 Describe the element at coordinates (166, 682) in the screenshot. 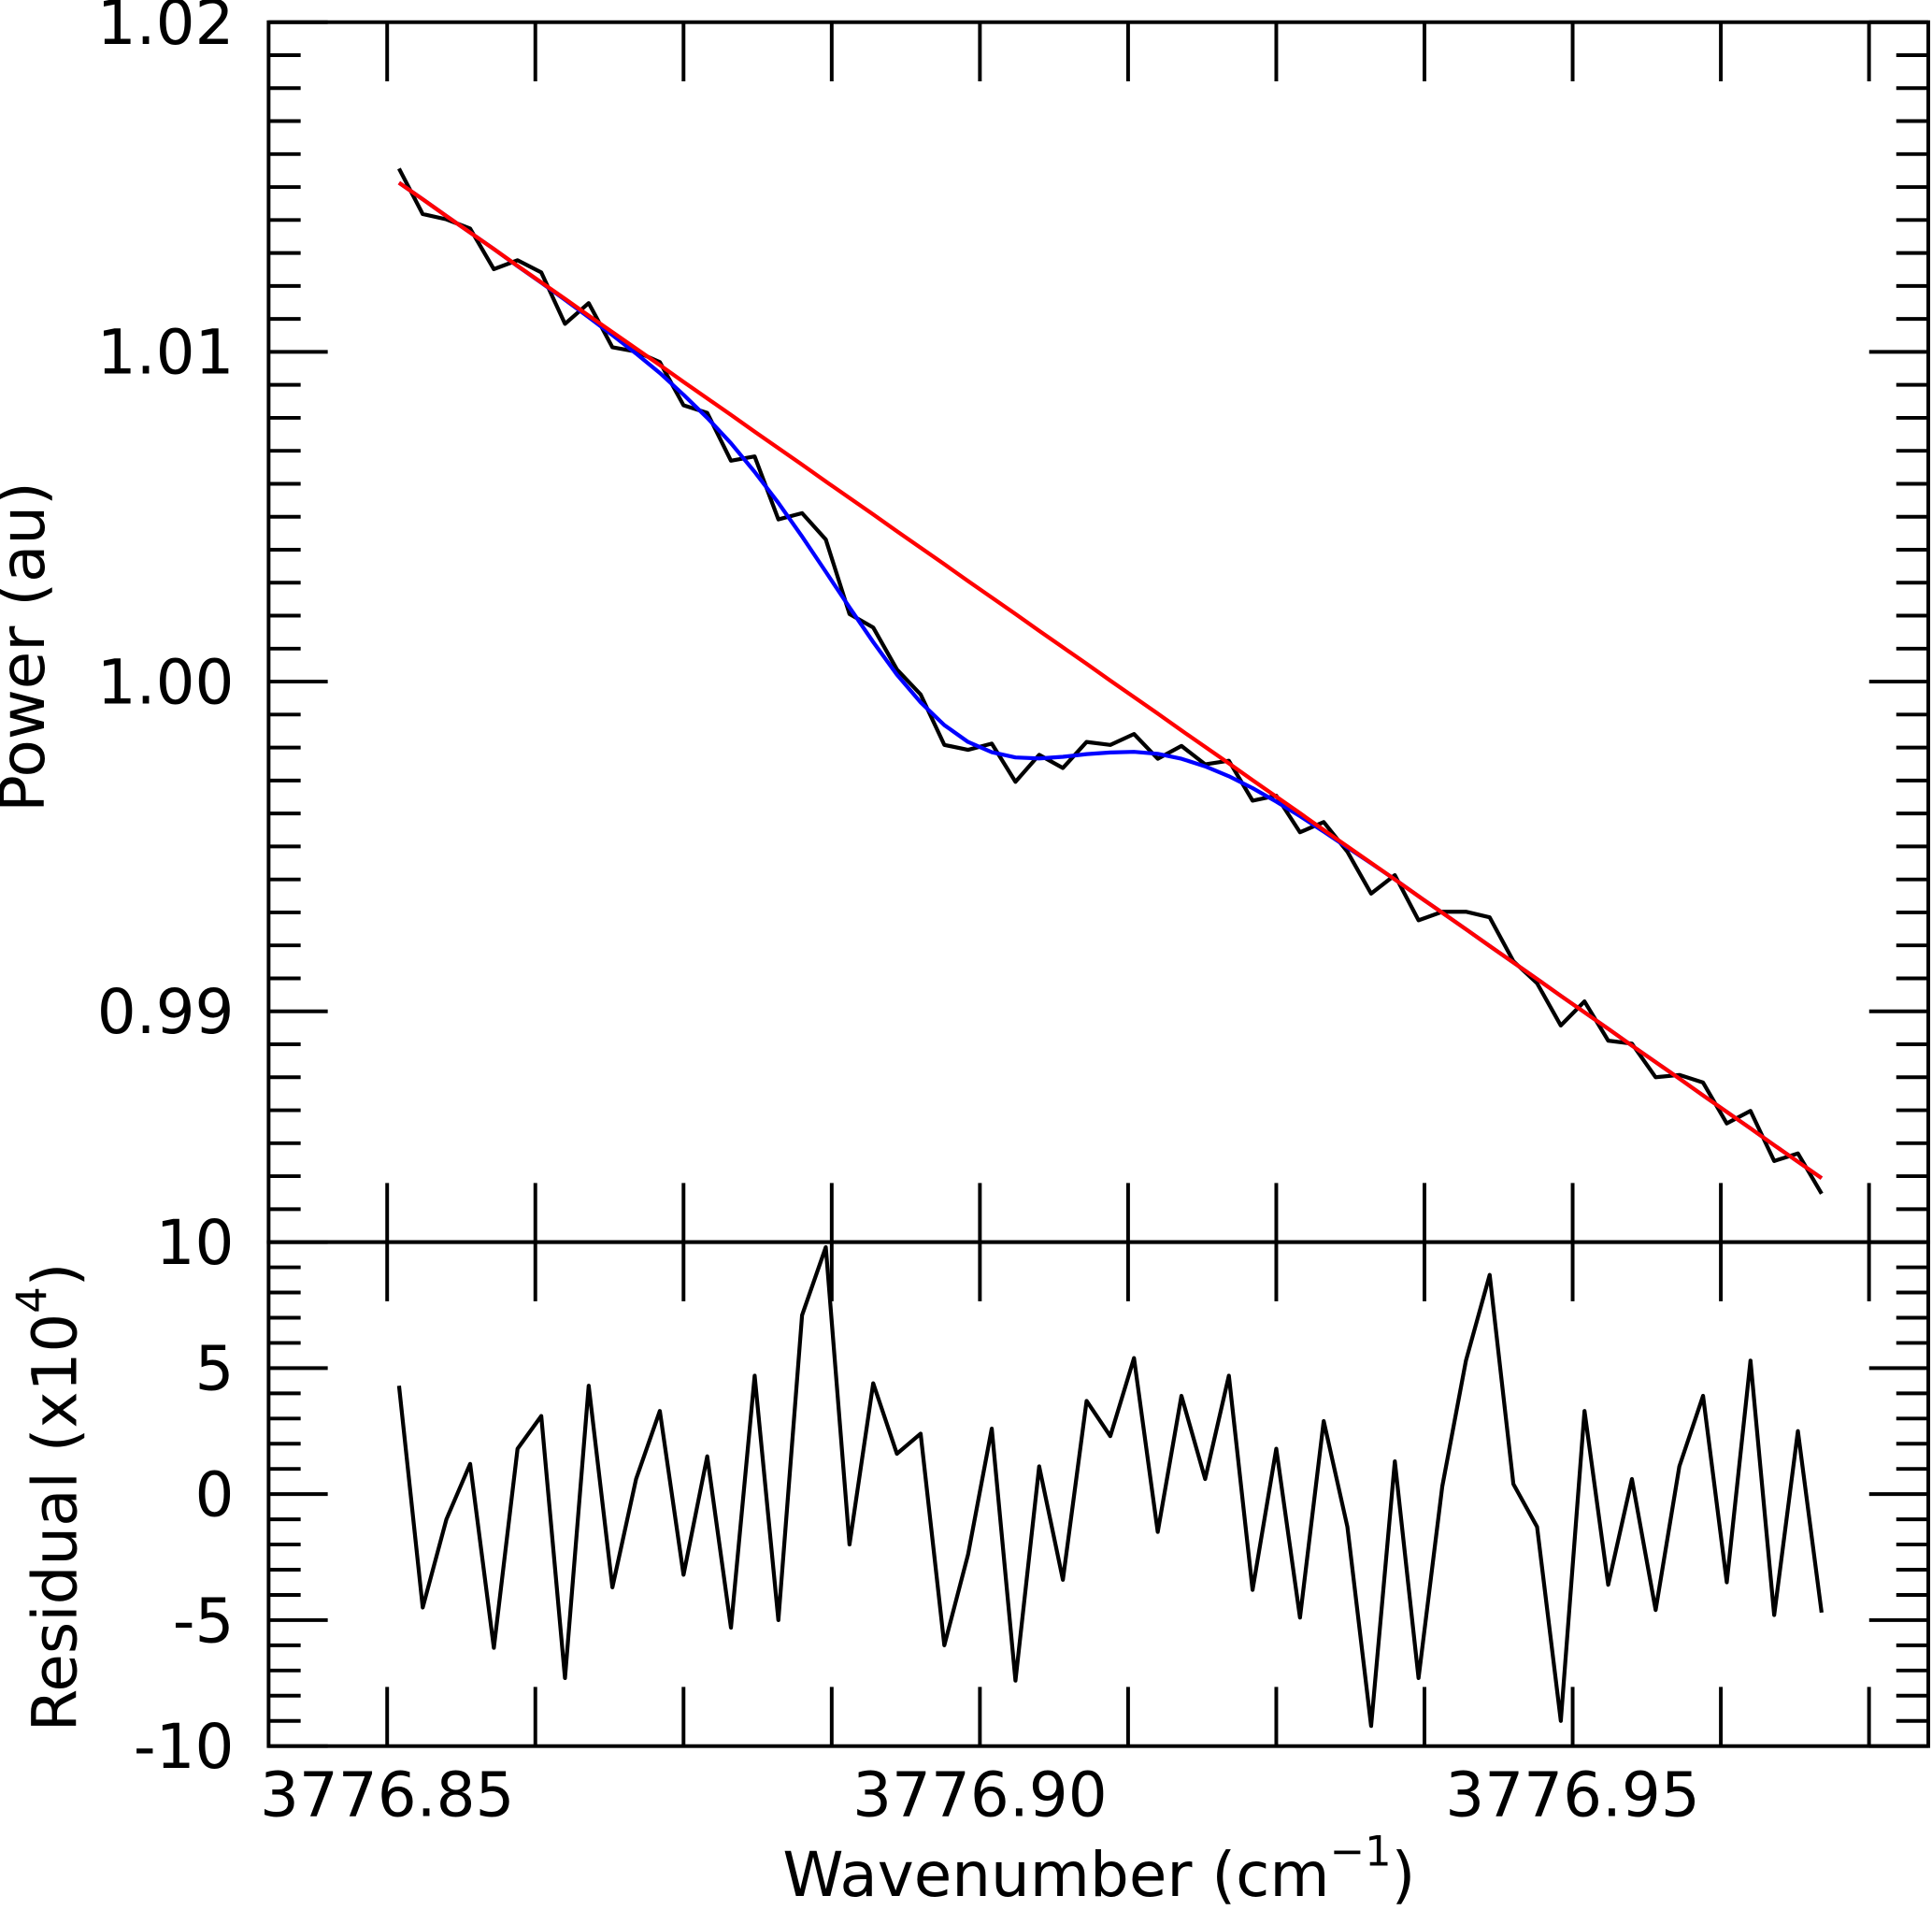

I see `y-tick-label: 1.00` at that location.